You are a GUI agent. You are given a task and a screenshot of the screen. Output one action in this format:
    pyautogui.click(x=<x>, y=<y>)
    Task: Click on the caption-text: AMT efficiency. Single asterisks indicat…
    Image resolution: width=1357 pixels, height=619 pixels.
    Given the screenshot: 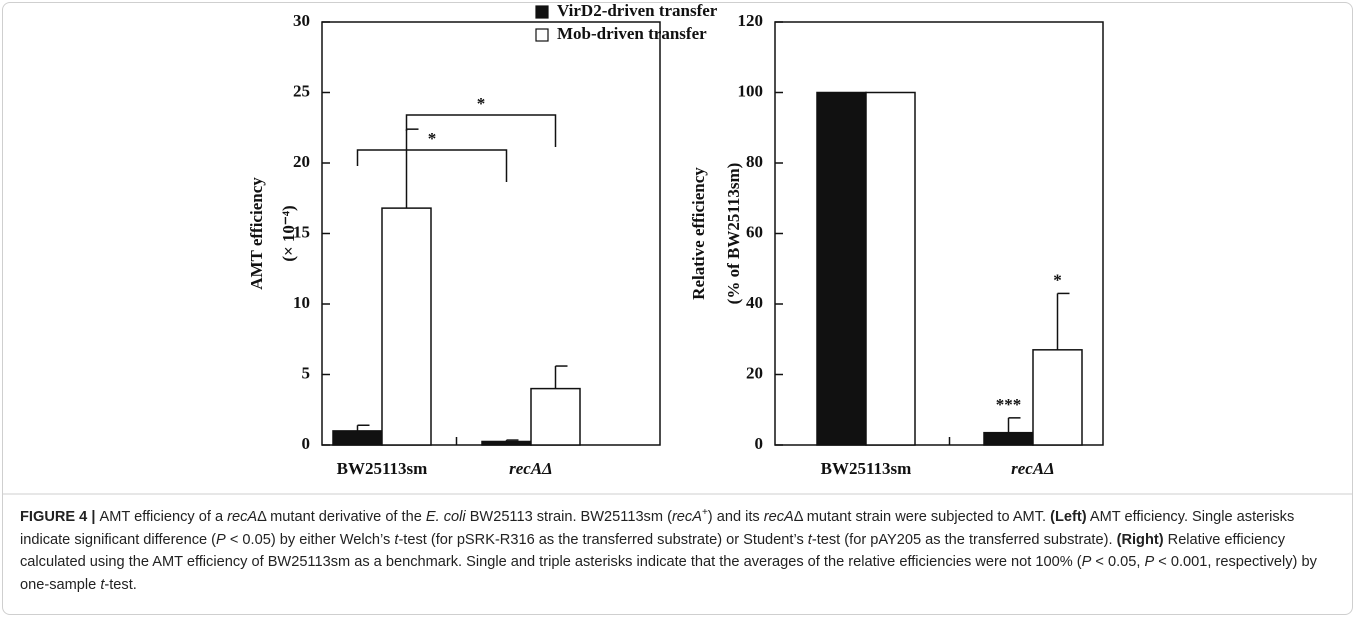 What is the action you would take?
    pyautogui.click(x=657, y=528)
    